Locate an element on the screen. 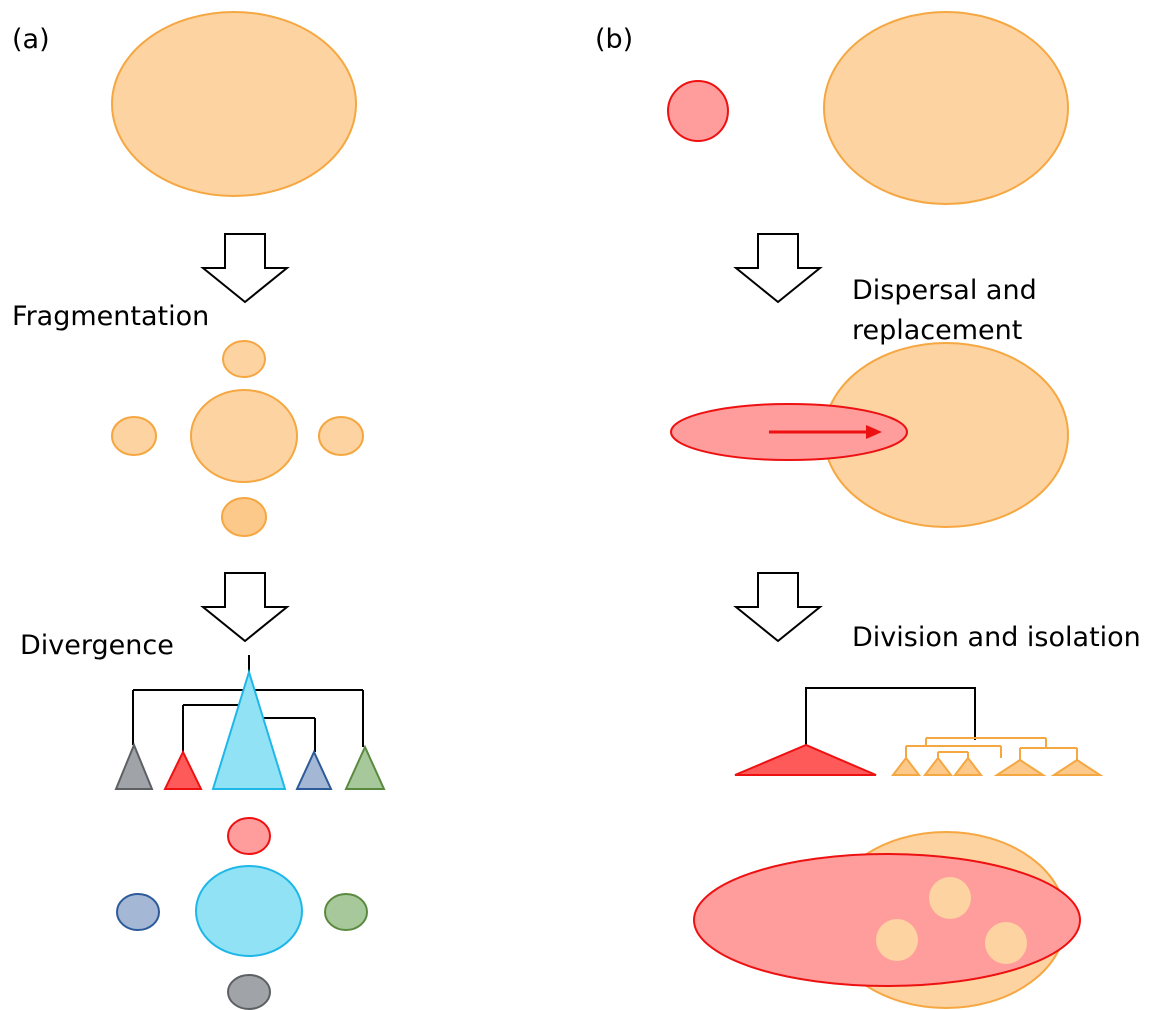 This screenshot has height=1010, width=1154. step-label: Dispersal and is located at coordinates (944, 290).